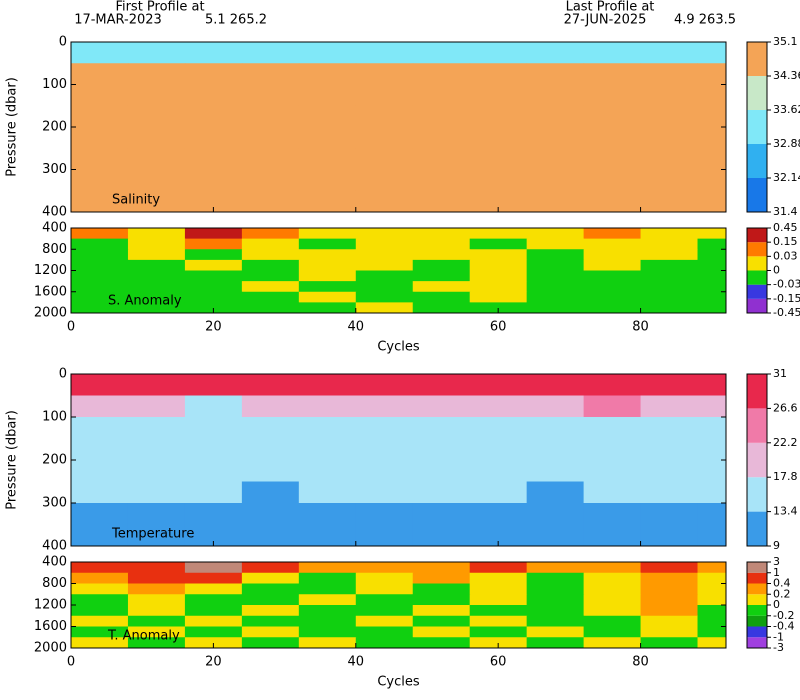 This screenshot has height=700, width=800. Describe the element at coordinates (71, 662) in the screenshot. I see `x-tick-label: 0` at that location.